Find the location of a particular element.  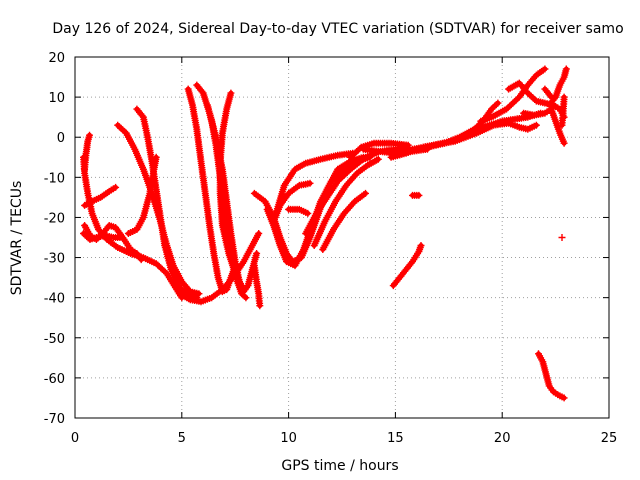

x-tick-label: 20 is located at coordinates (502, 438).